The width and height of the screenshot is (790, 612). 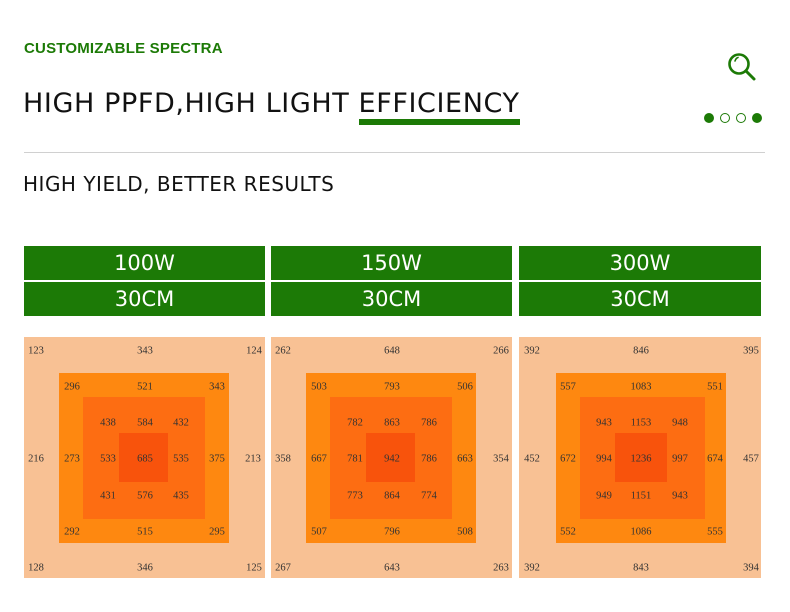 I want to click on ppfd-value: 125, so click(x=254, y=568).